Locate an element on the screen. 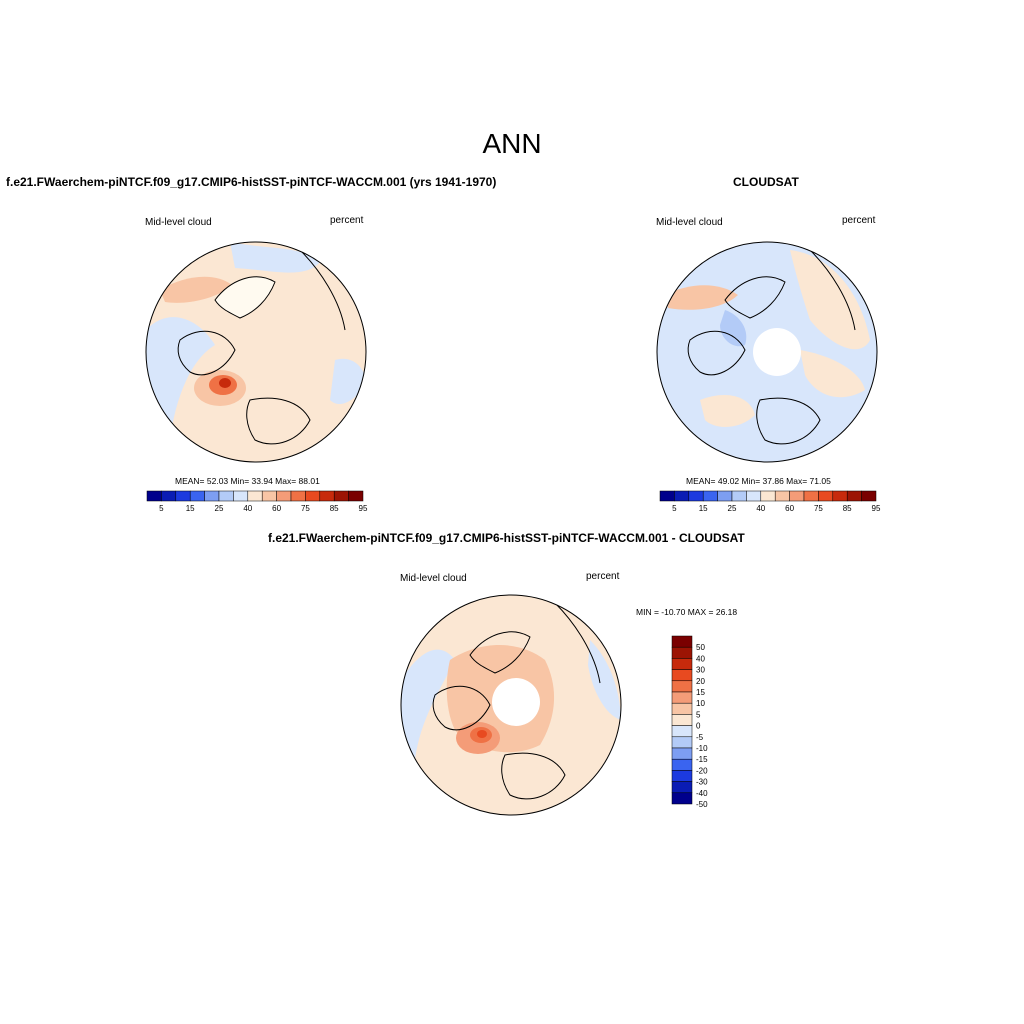 This screenshot has width=1024, height=1024. panel-1-colorbar-tick-label: 5 is located at coordinates (161, 508).